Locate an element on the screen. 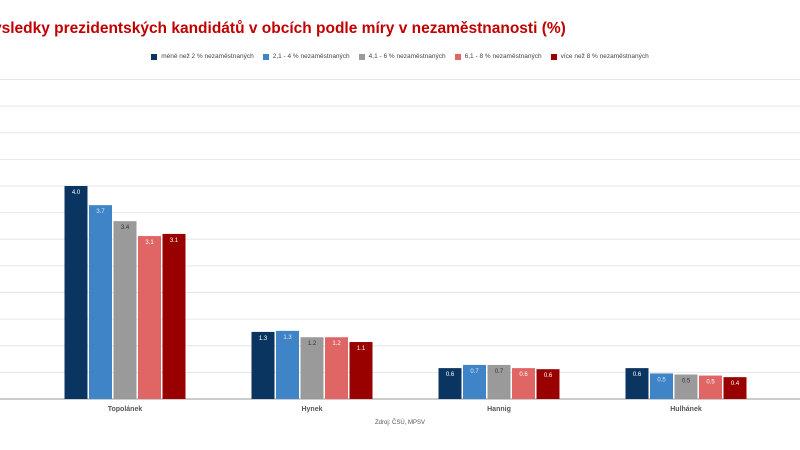 This screenshot has height=450, width=800. legend-item: 4,1 - 6 % nezaměstnaných is located at coordinates (402, 56).